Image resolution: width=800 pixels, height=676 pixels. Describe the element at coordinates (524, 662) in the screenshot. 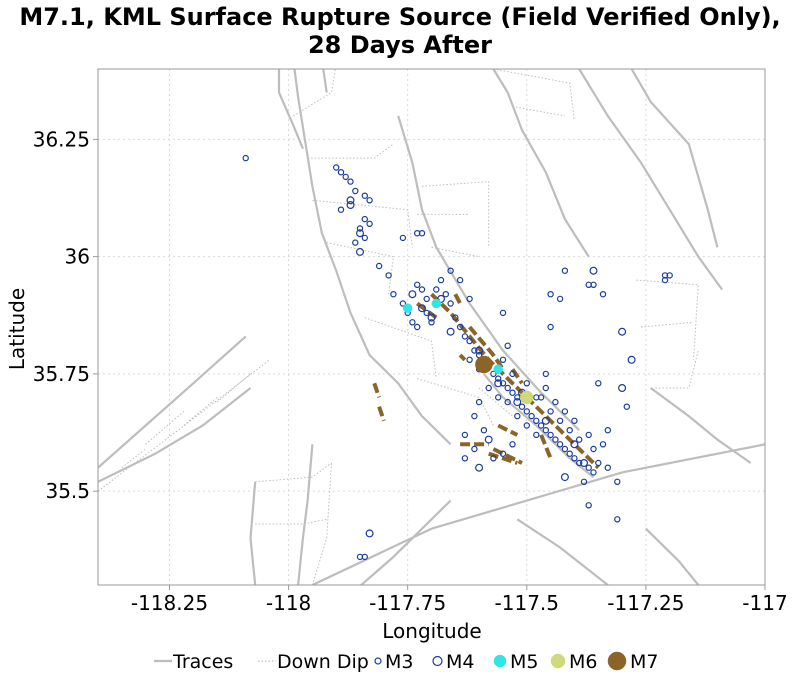

I see `legend-label: M5` at that location.